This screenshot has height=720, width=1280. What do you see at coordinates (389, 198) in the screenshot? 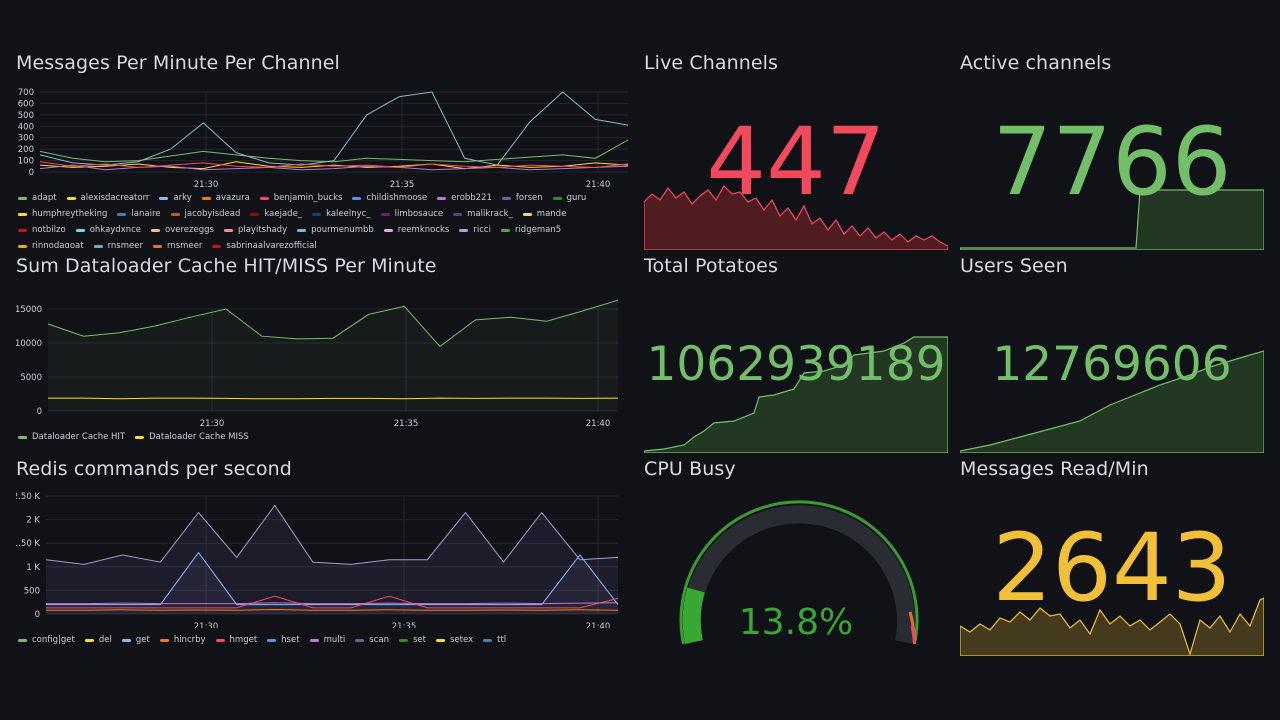
I see `legend-item: childishmoose` at bounding box center [389, 198].